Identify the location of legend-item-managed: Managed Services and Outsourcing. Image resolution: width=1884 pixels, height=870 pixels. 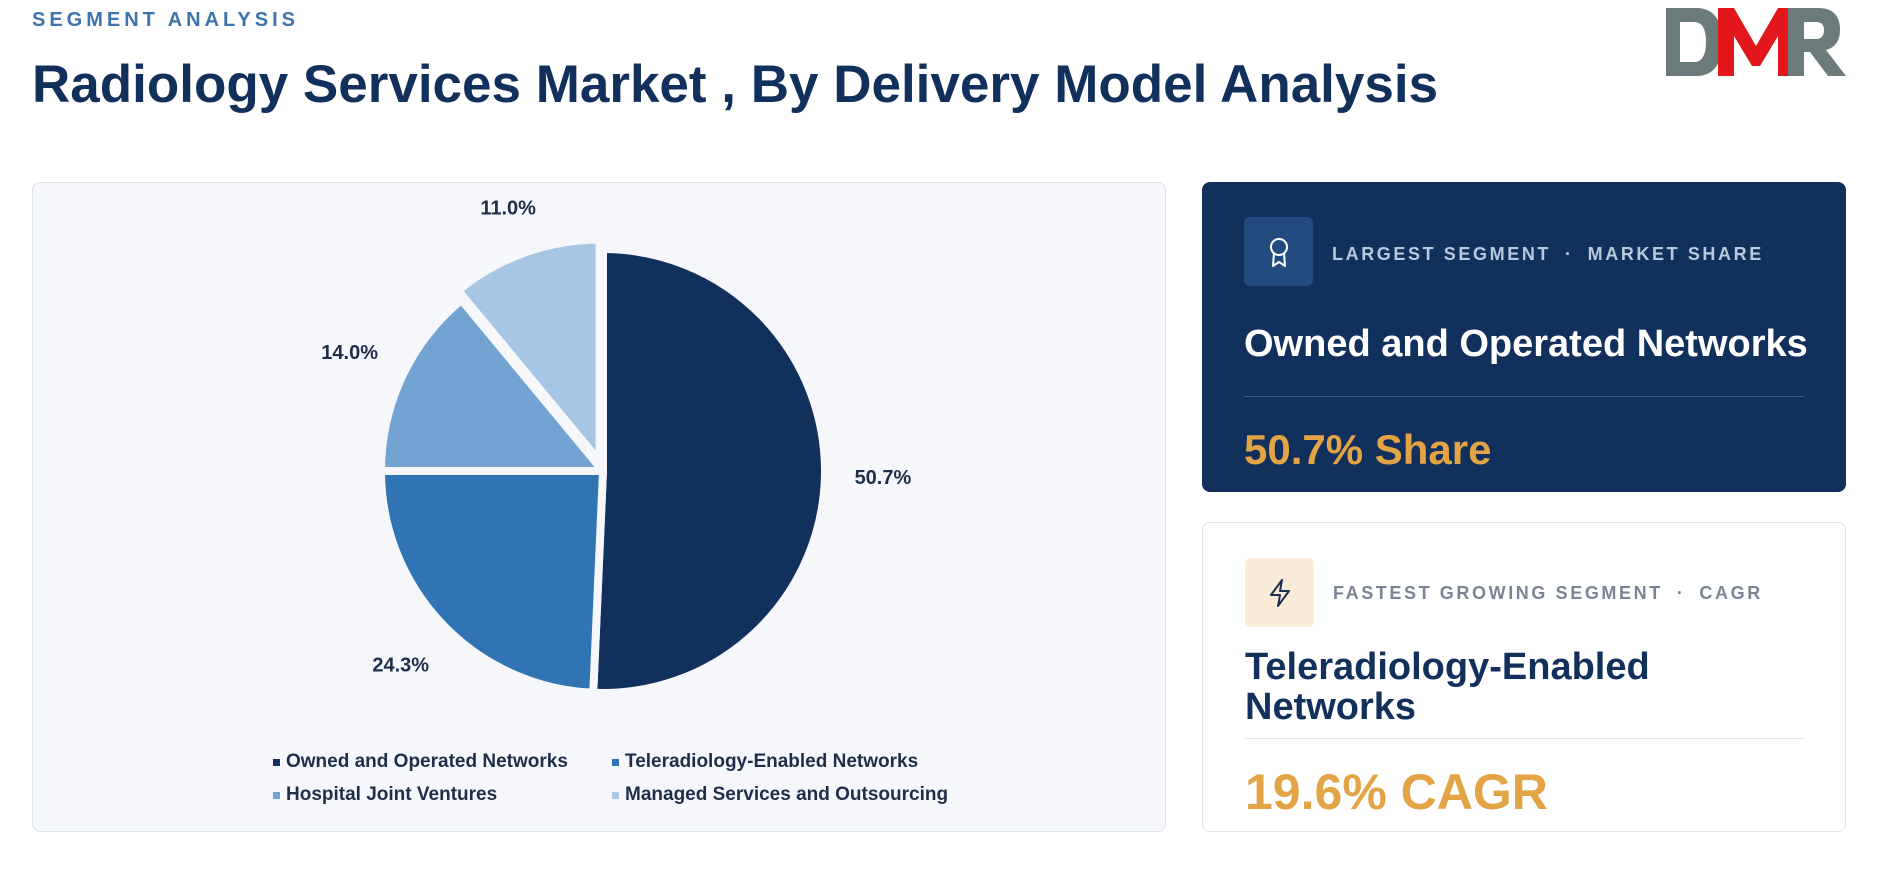
(780, 795).